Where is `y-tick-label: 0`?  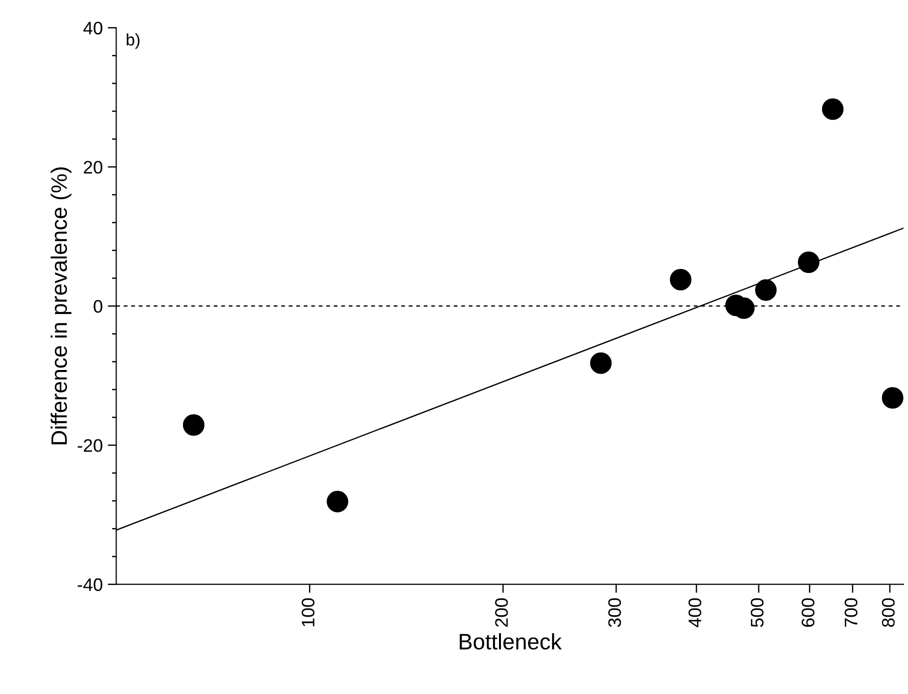
y-tick-label: 0 is located at coordinates (98, 306).